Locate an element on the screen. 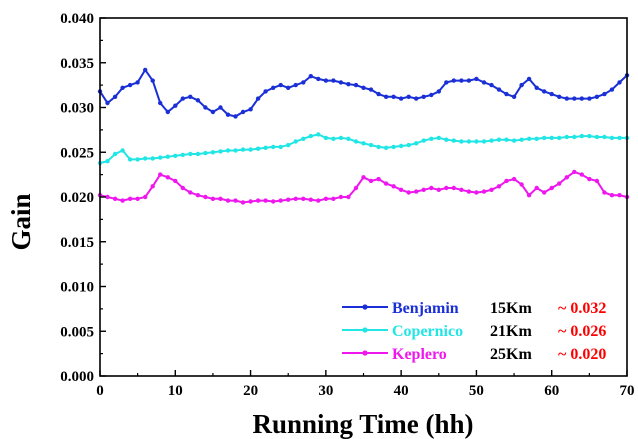  x-tick-label: 70 is located at coordinates (627, 391).